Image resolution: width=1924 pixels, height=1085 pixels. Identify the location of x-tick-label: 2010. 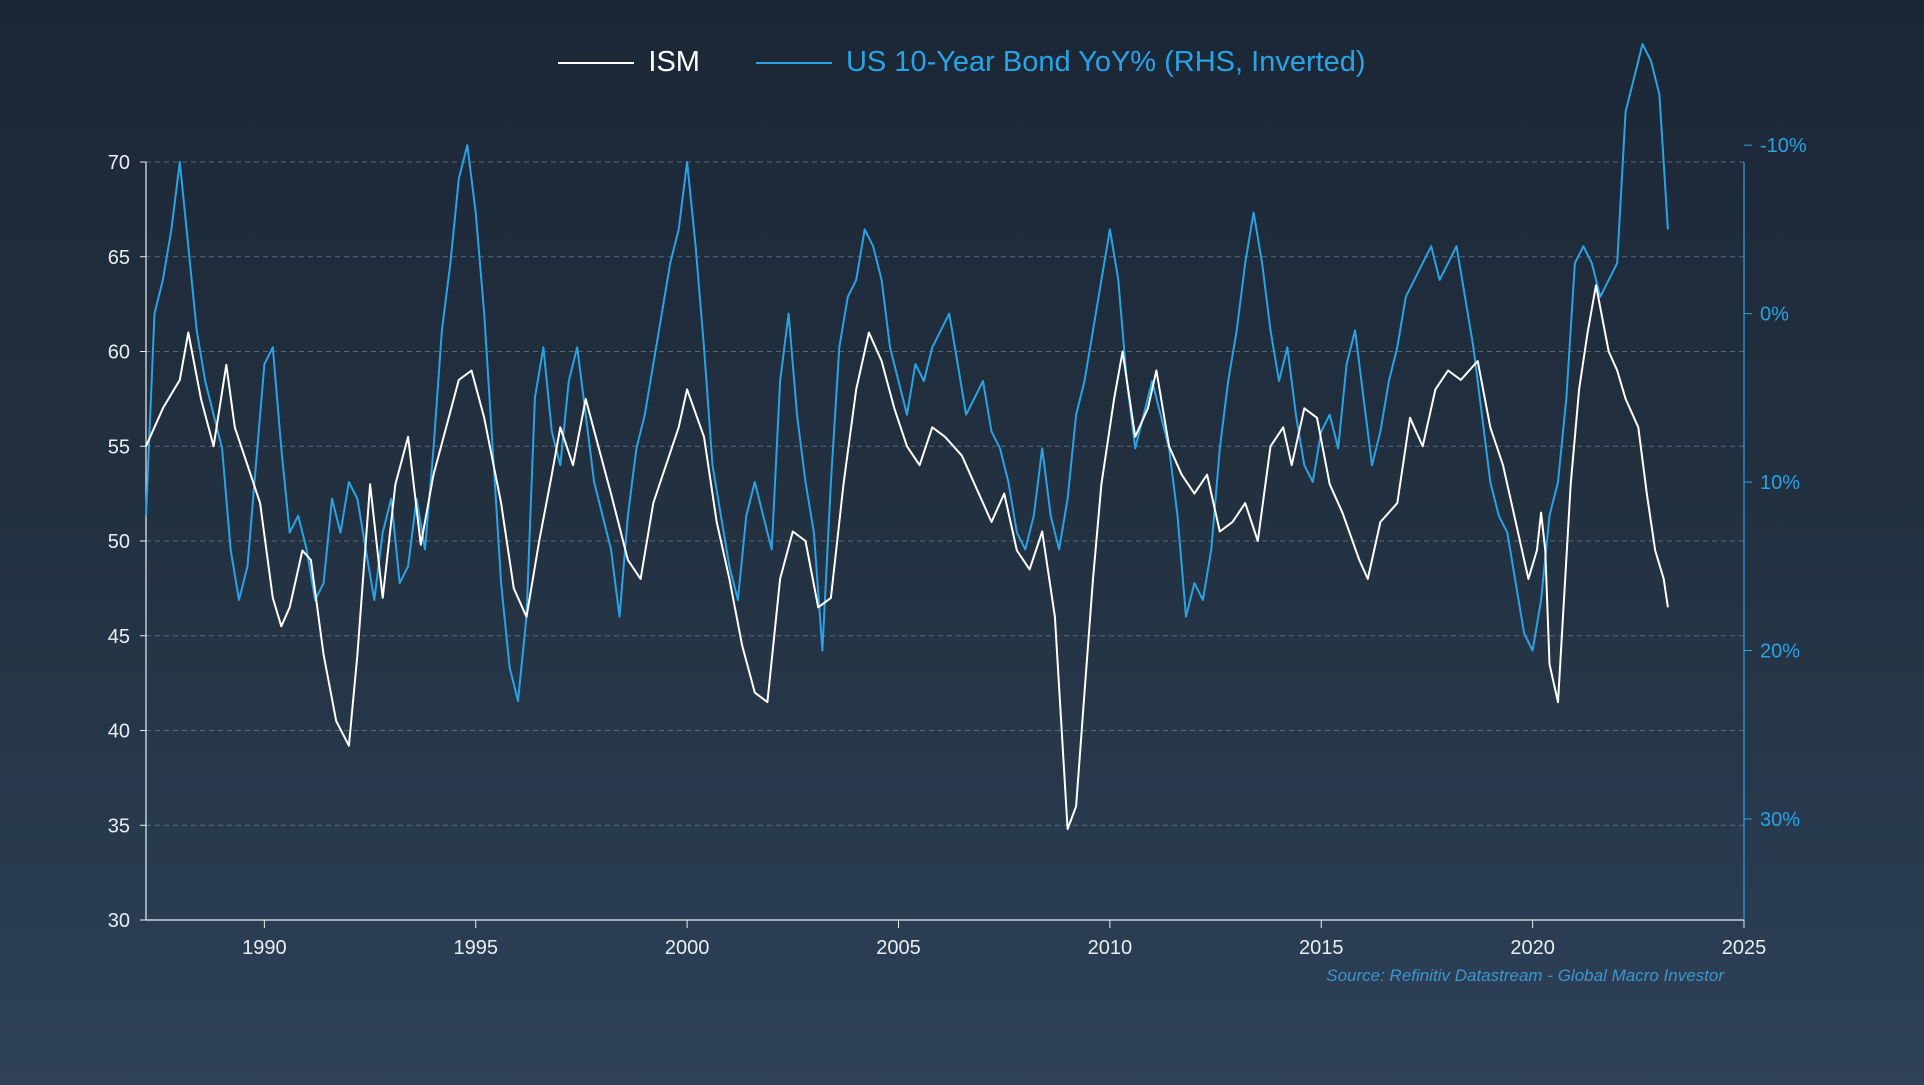
(1110, 948).